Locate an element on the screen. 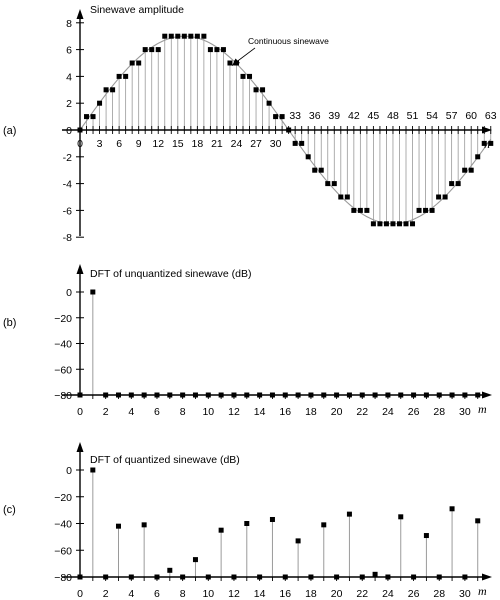  x-axis-title: n is located at coordinates (487, 144).